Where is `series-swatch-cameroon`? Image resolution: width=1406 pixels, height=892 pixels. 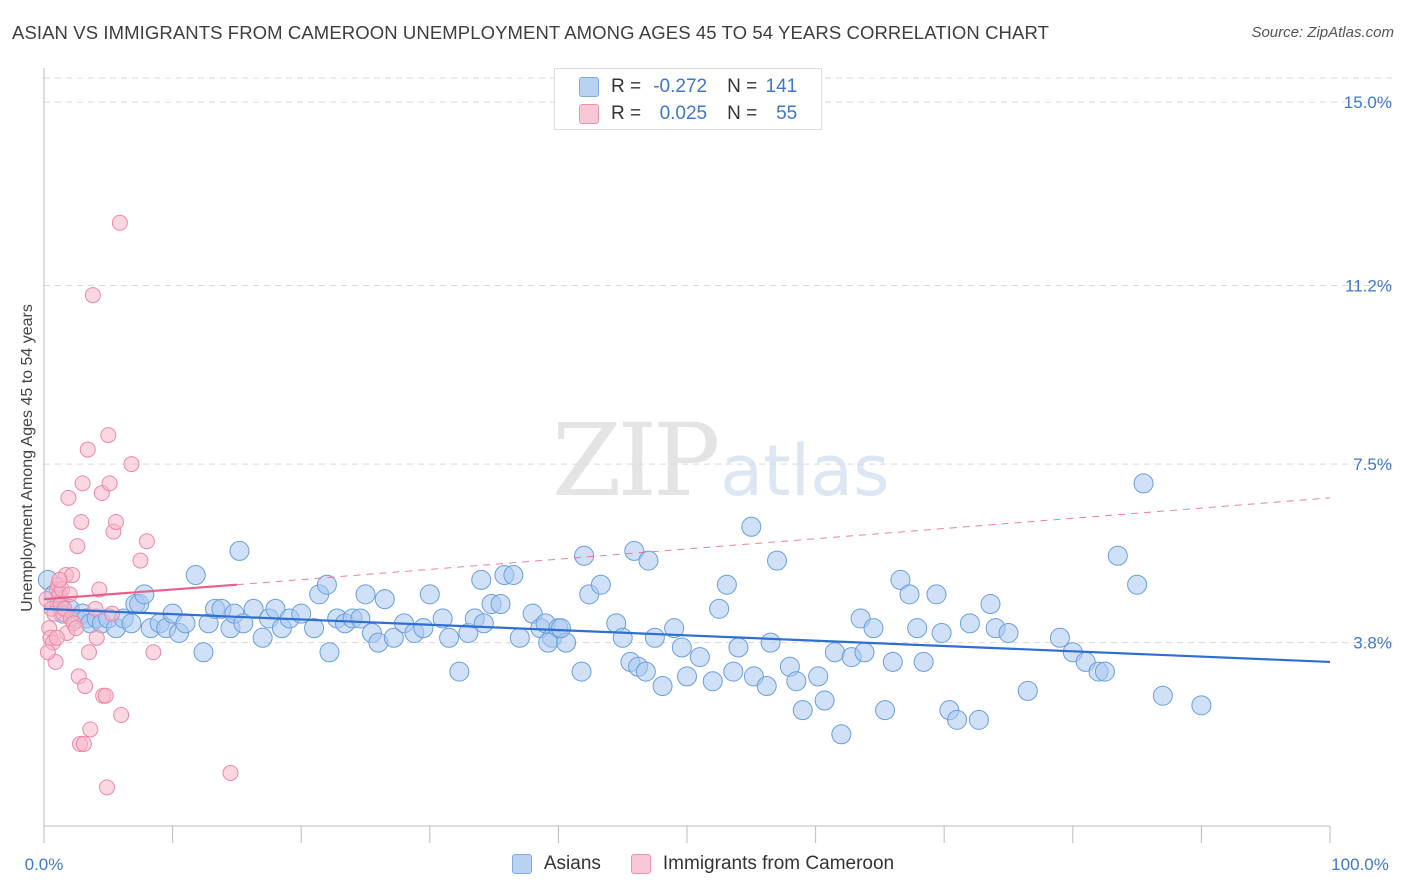 series-swatch-cameroon is located at coordinates (640, 864).